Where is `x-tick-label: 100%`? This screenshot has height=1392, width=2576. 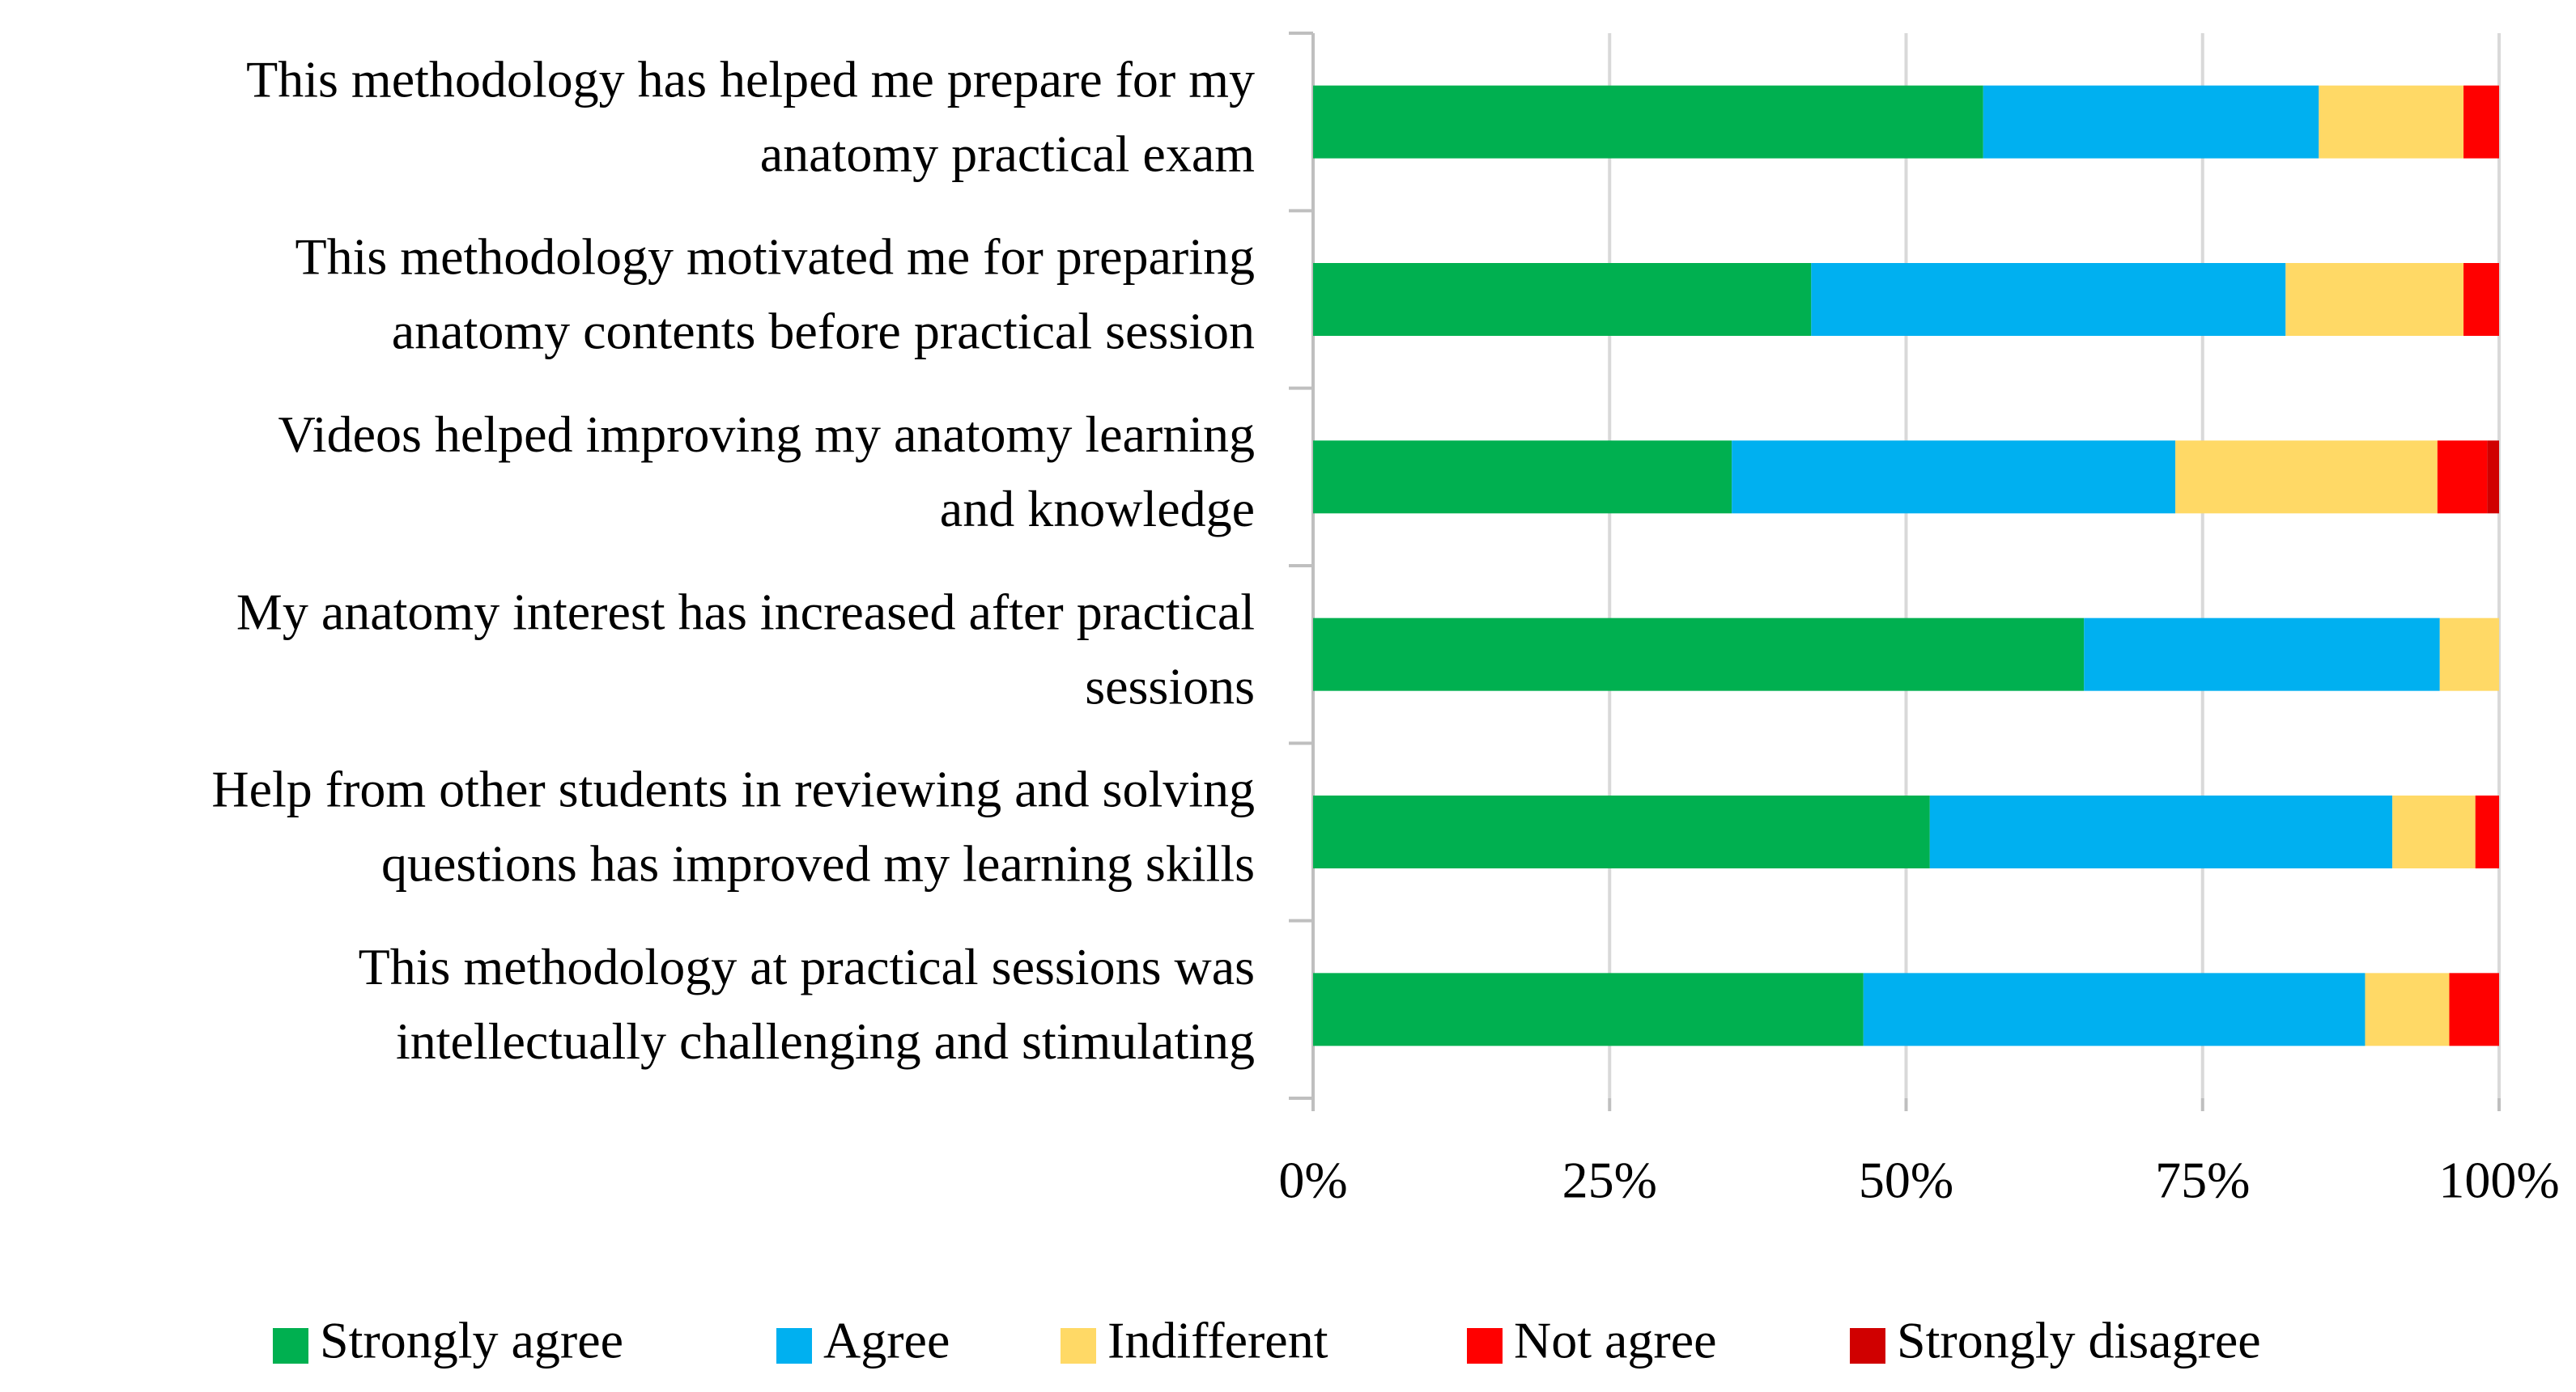 x-tick-label: 100% is located at coordinates (2499, 1180).